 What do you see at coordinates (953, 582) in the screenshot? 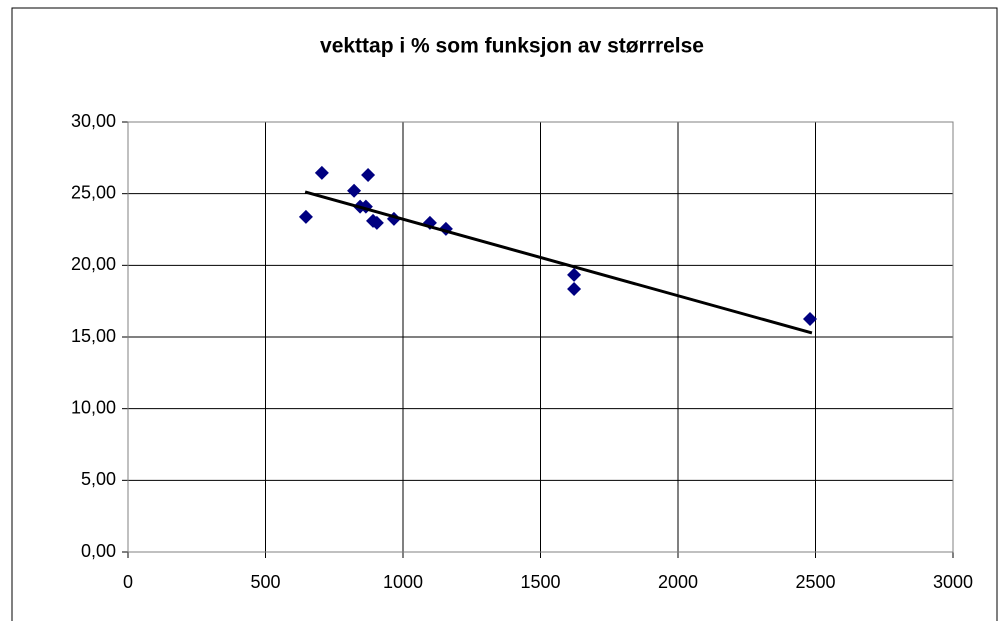
I see `x-tick-label: 3000` at bounding box center [953, 582].